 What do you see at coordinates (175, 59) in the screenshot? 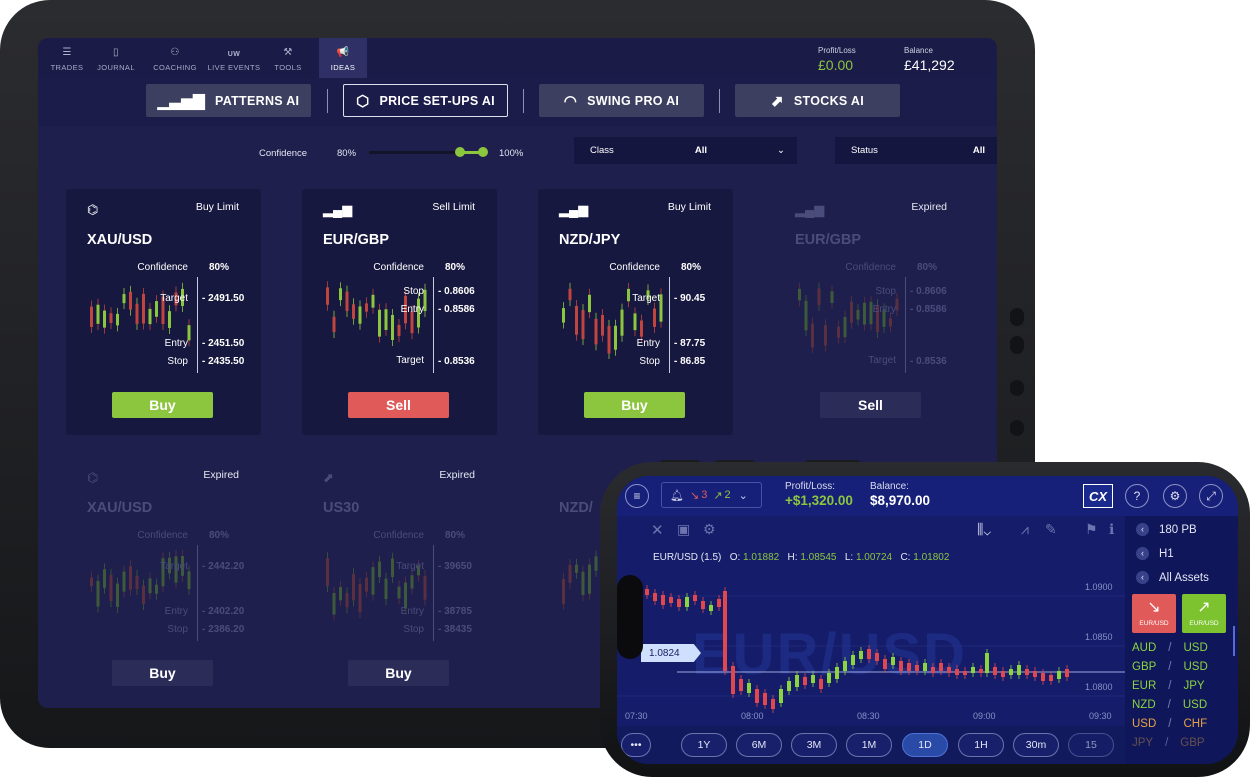
I see `nav-coaching: ⚇ COACHING` at bounding box center [175, 59].